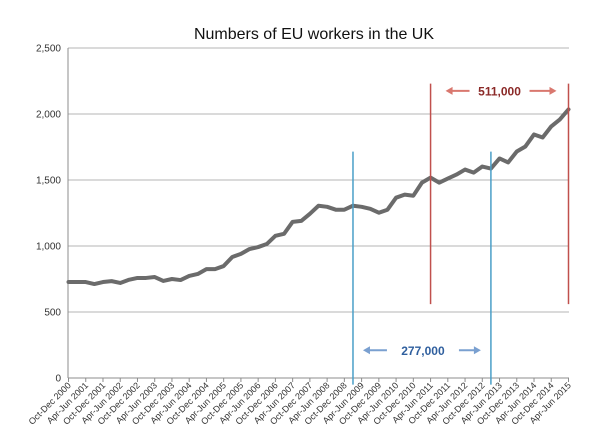 The image size is (592, 445). What do you see at coordinates (48, 247) in the screenshot?
I see `y-tick-label: 1,000` at bounding box center [48, 247].